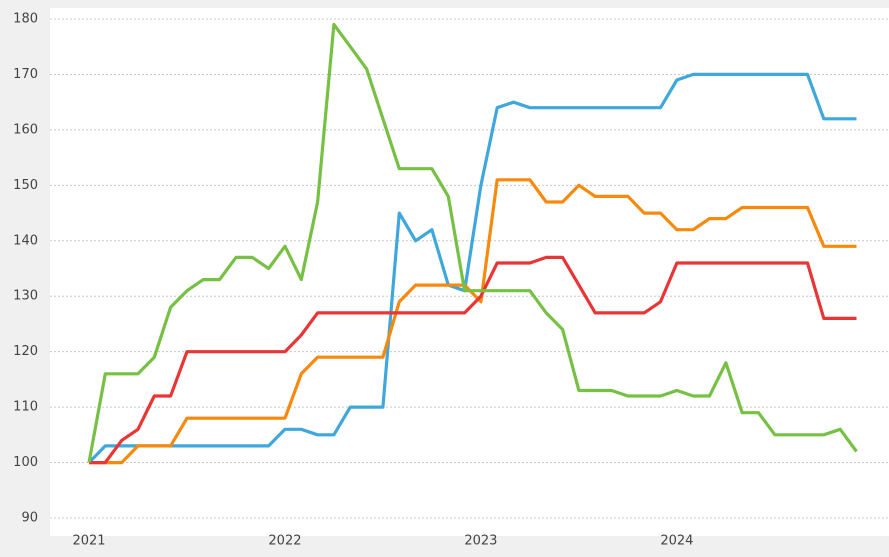 This screenshot has width=889, height=557. I want to click on y-tick-label: 100, so click(25, 462).